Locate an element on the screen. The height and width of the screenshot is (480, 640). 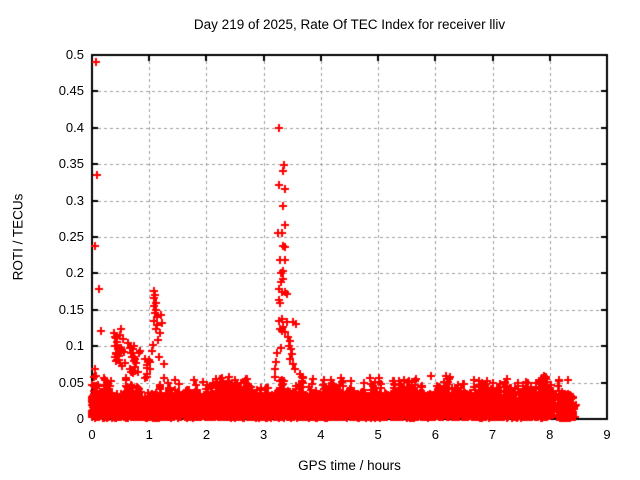
y-tick-label: 0.2 is located at coordinates (74, 273).